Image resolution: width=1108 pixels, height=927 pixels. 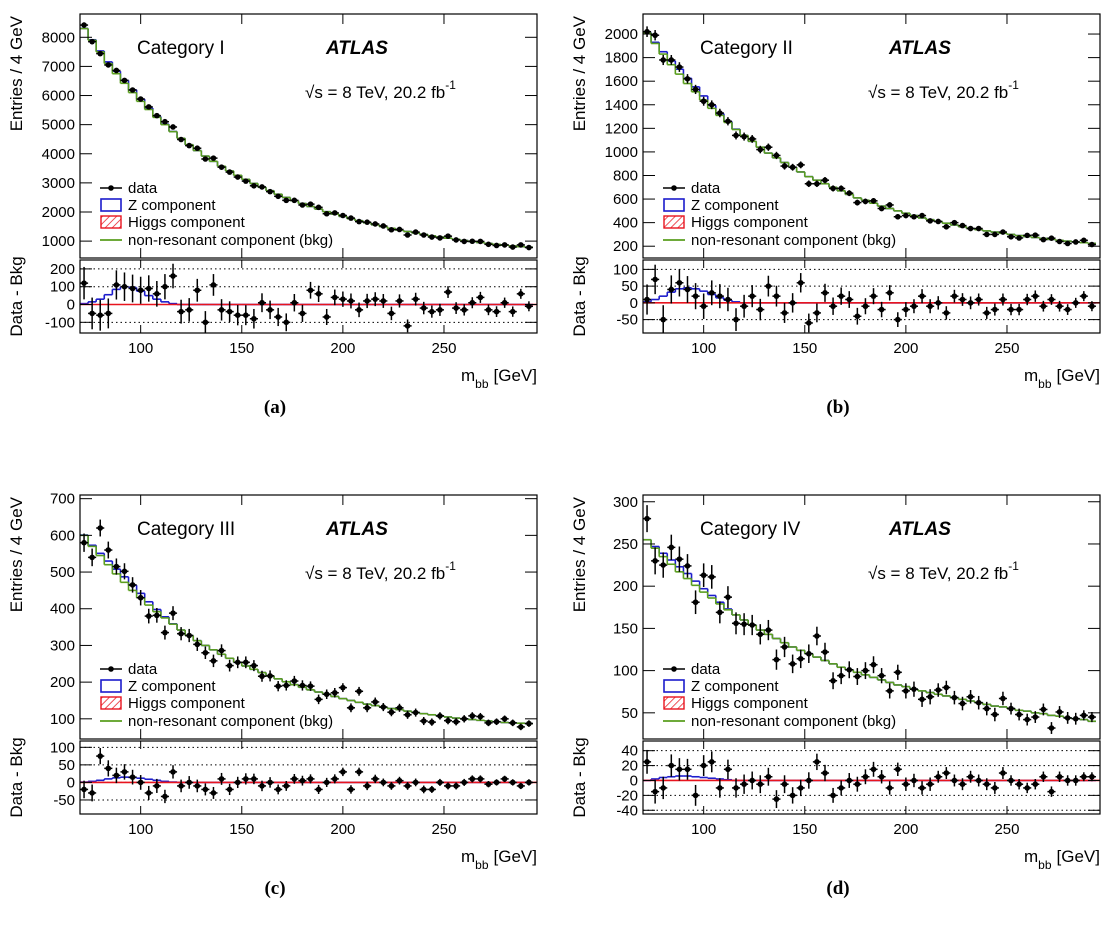 What do you see at coordinates (172, 205) in the screenshot?
I see `legend-label: Z component` at bounding box center [172, 205].